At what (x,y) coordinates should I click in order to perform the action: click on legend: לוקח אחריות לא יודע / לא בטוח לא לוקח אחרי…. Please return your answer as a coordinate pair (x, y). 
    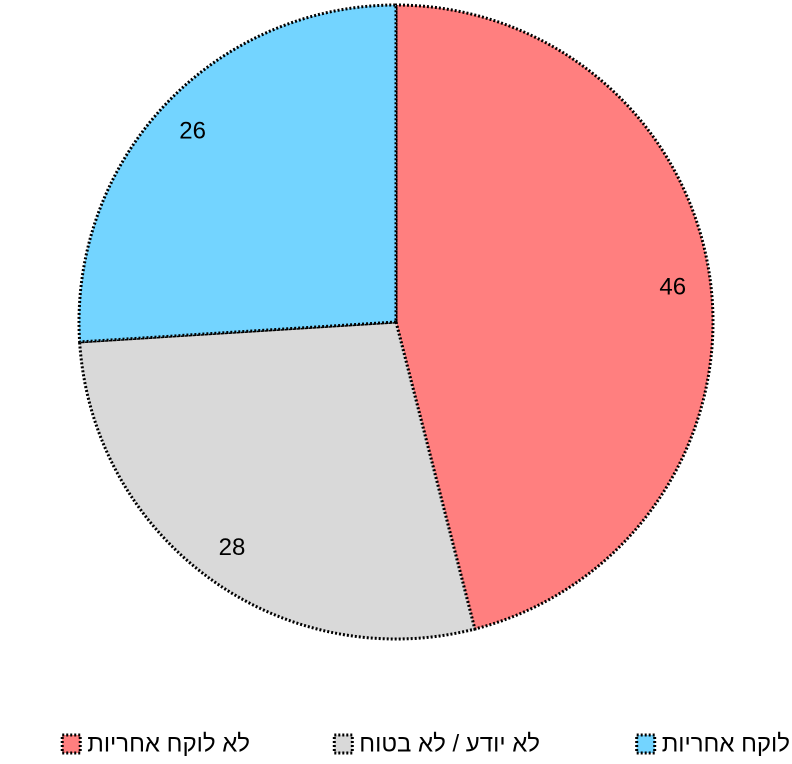
    Looking at the image, I should click on (425, 744).